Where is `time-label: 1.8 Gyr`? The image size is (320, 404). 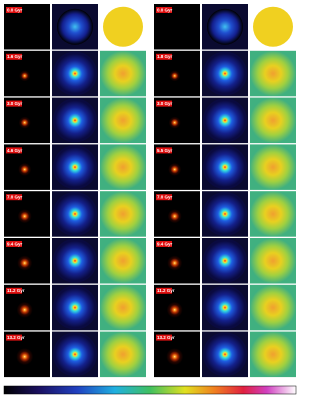
time-label: 1.8 Gyr is located at coordinates (165, 56).